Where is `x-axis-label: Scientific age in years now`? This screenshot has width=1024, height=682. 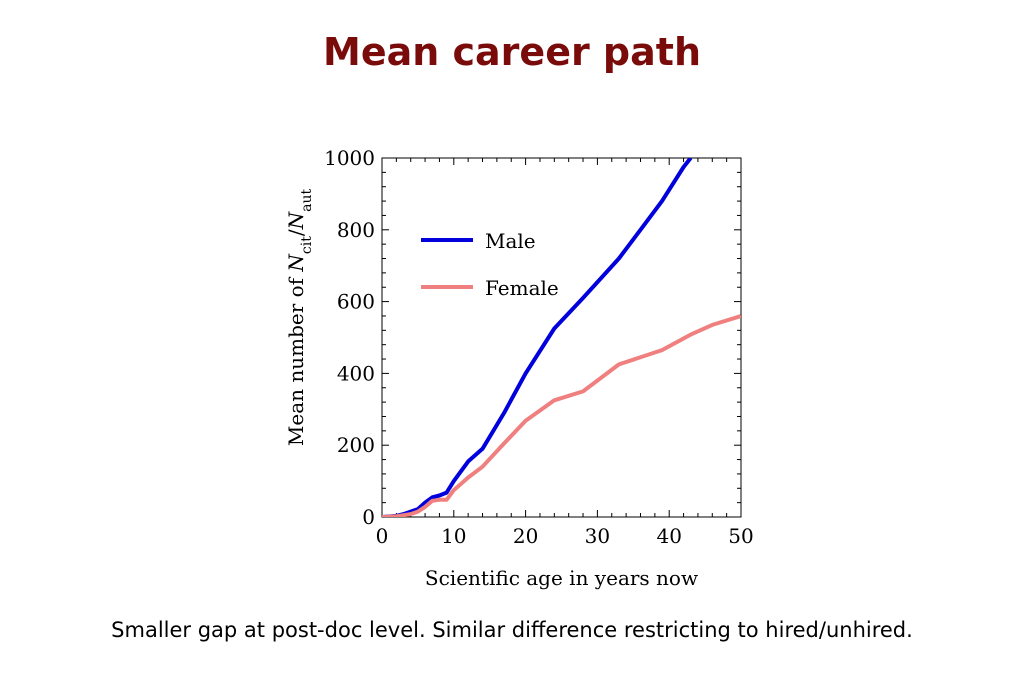
x-axis-label: Scientific age in years now is located at coordinates (561, 578).